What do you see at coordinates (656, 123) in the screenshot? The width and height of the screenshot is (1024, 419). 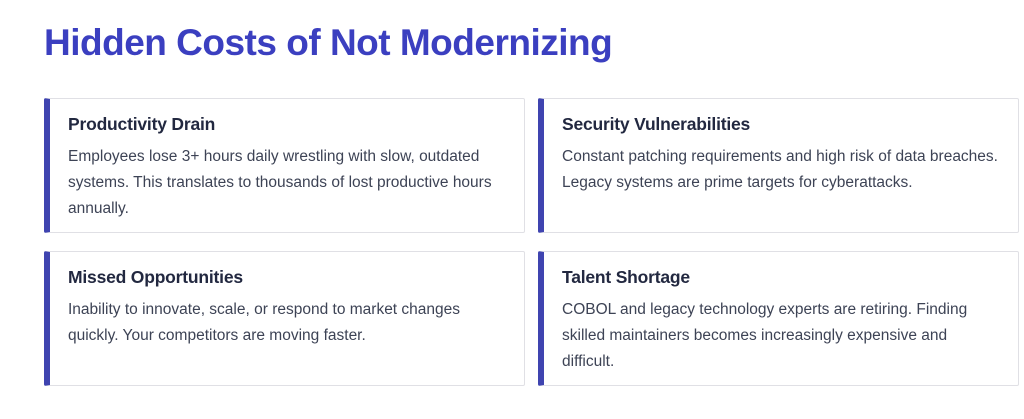 I see `card-title-security-vulnerabilities: Security Vulnerabilities` at bounding box center [656, 123].